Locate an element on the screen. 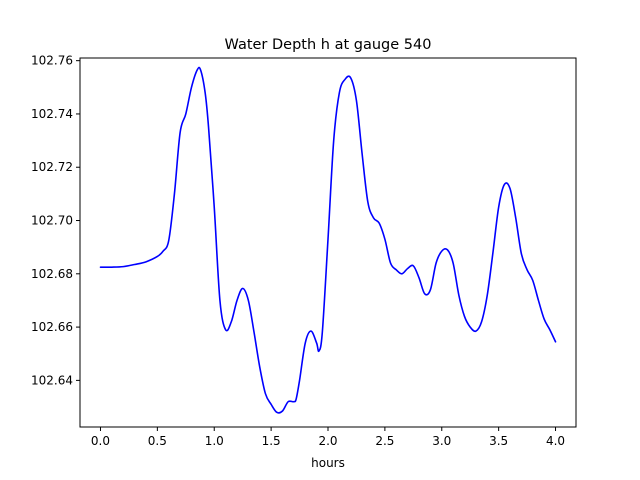 The width and height of the screenshot is (640, 480). y-tick-label: 102.66 is located at coordinates (52, 327).